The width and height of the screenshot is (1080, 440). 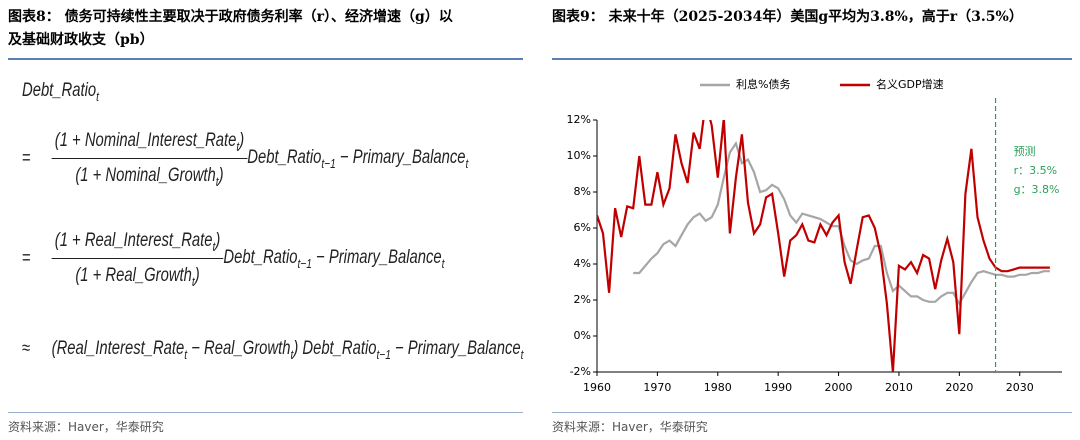 I want to click on numerator: (1 + Real_Interest_Ratet), so click(x=137, y=244).